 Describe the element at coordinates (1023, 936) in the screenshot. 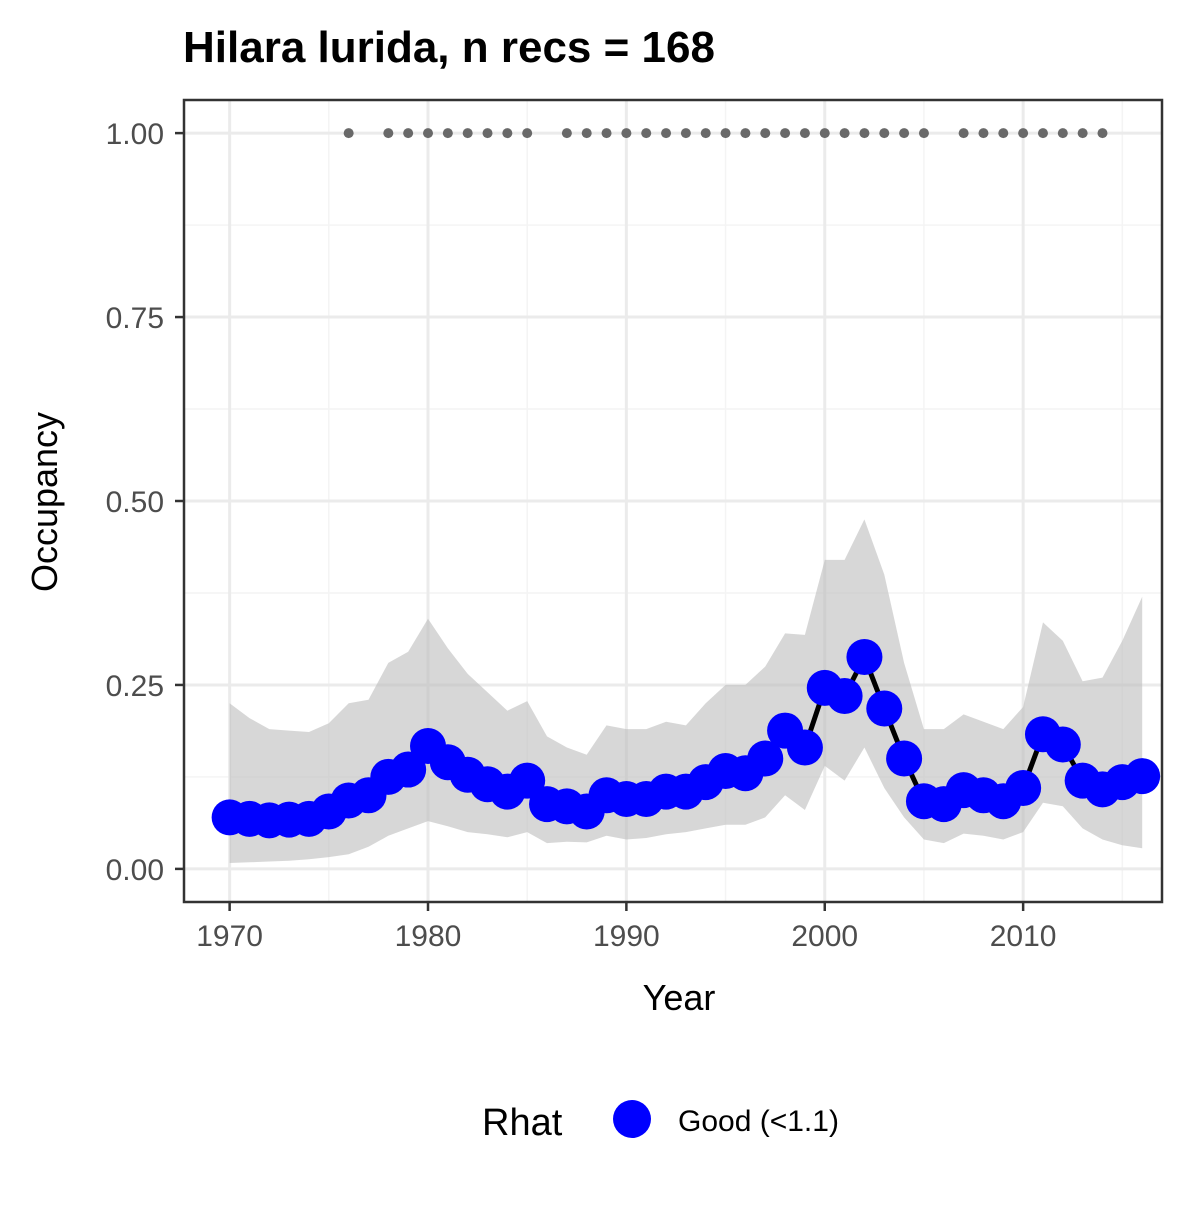

I see `x-tick-label: 2010` at that location.